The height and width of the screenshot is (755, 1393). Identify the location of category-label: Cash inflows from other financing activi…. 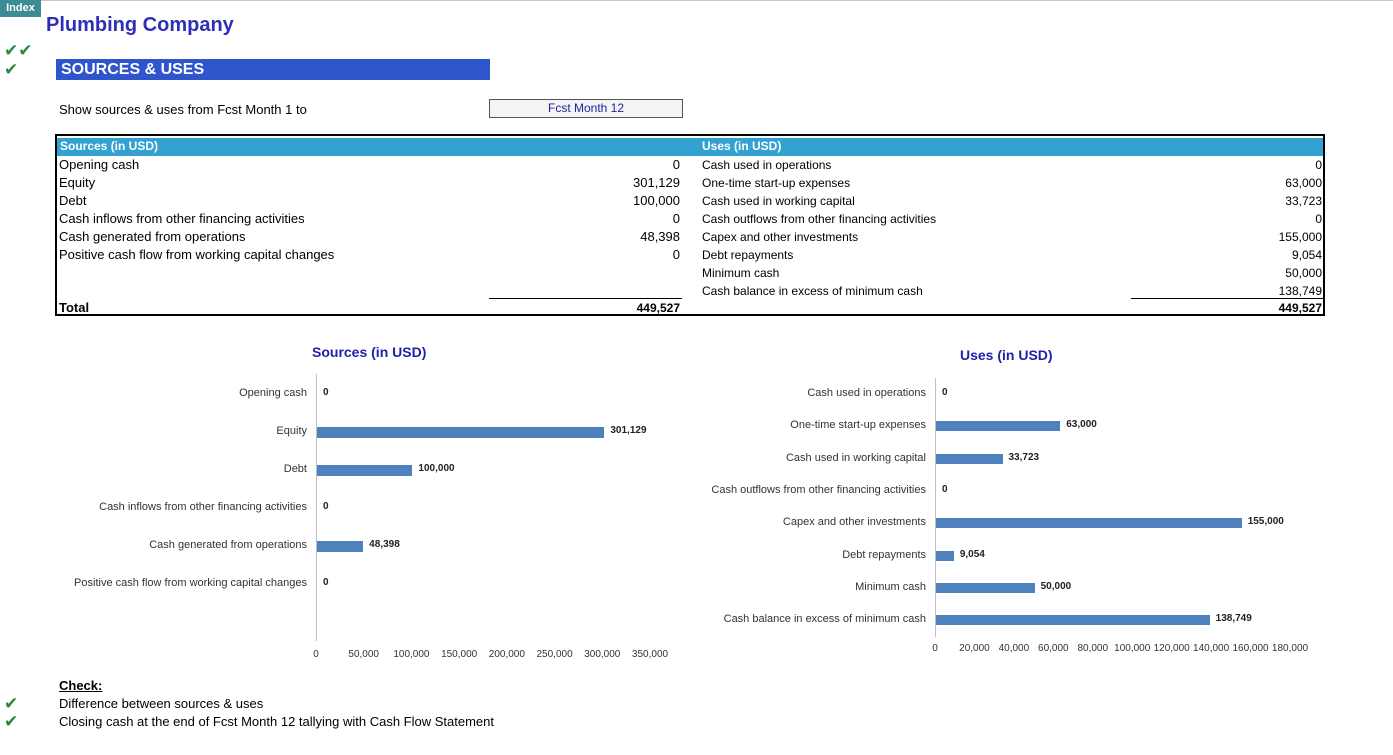
(203, 507).